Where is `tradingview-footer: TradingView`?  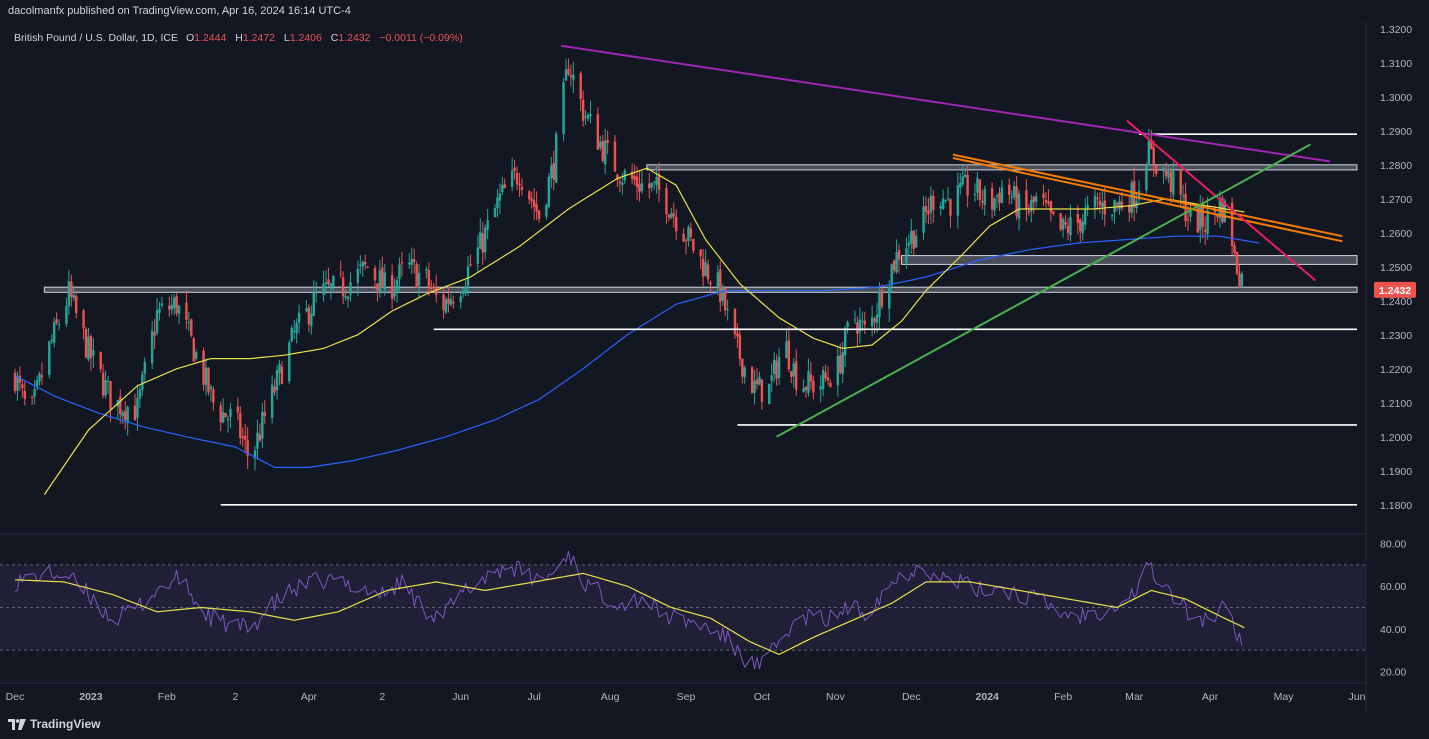 tradingview-footer: TradingView is located at coordinates (54, 724).